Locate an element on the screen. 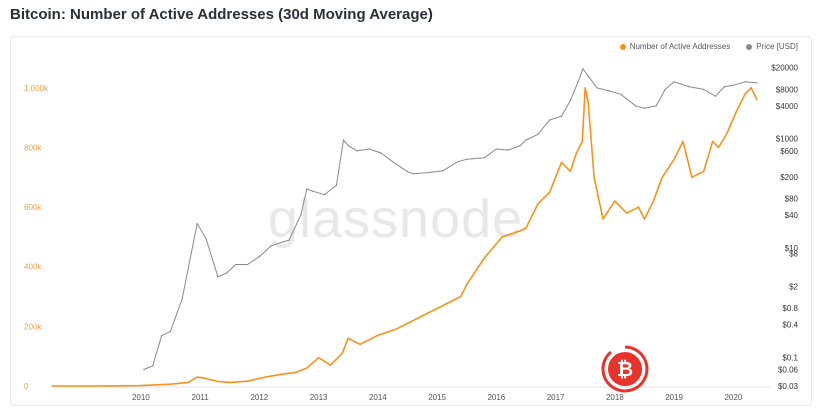  x-tick-label: 2012 is located at coordinates (259, 397).